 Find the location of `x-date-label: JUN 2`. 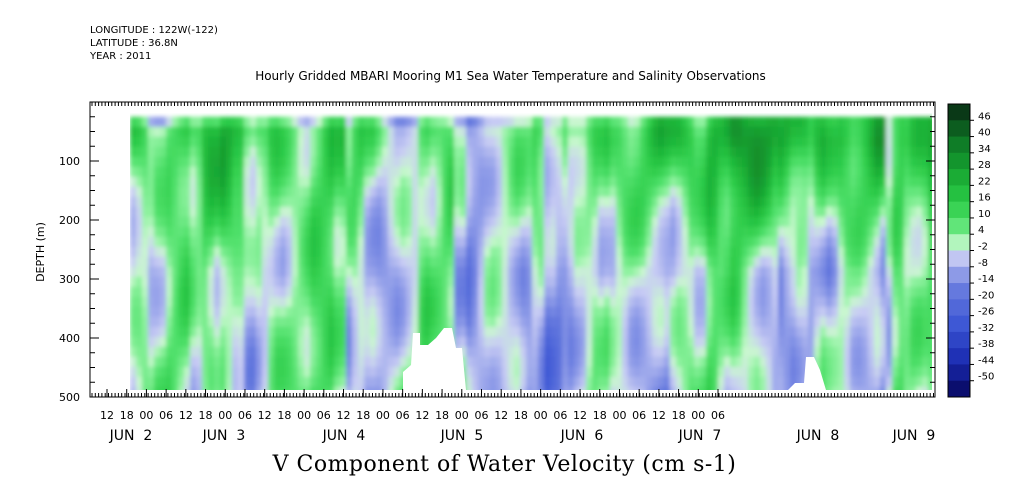

x-date-label: JUN 2 is located at coordinates (131, 436).